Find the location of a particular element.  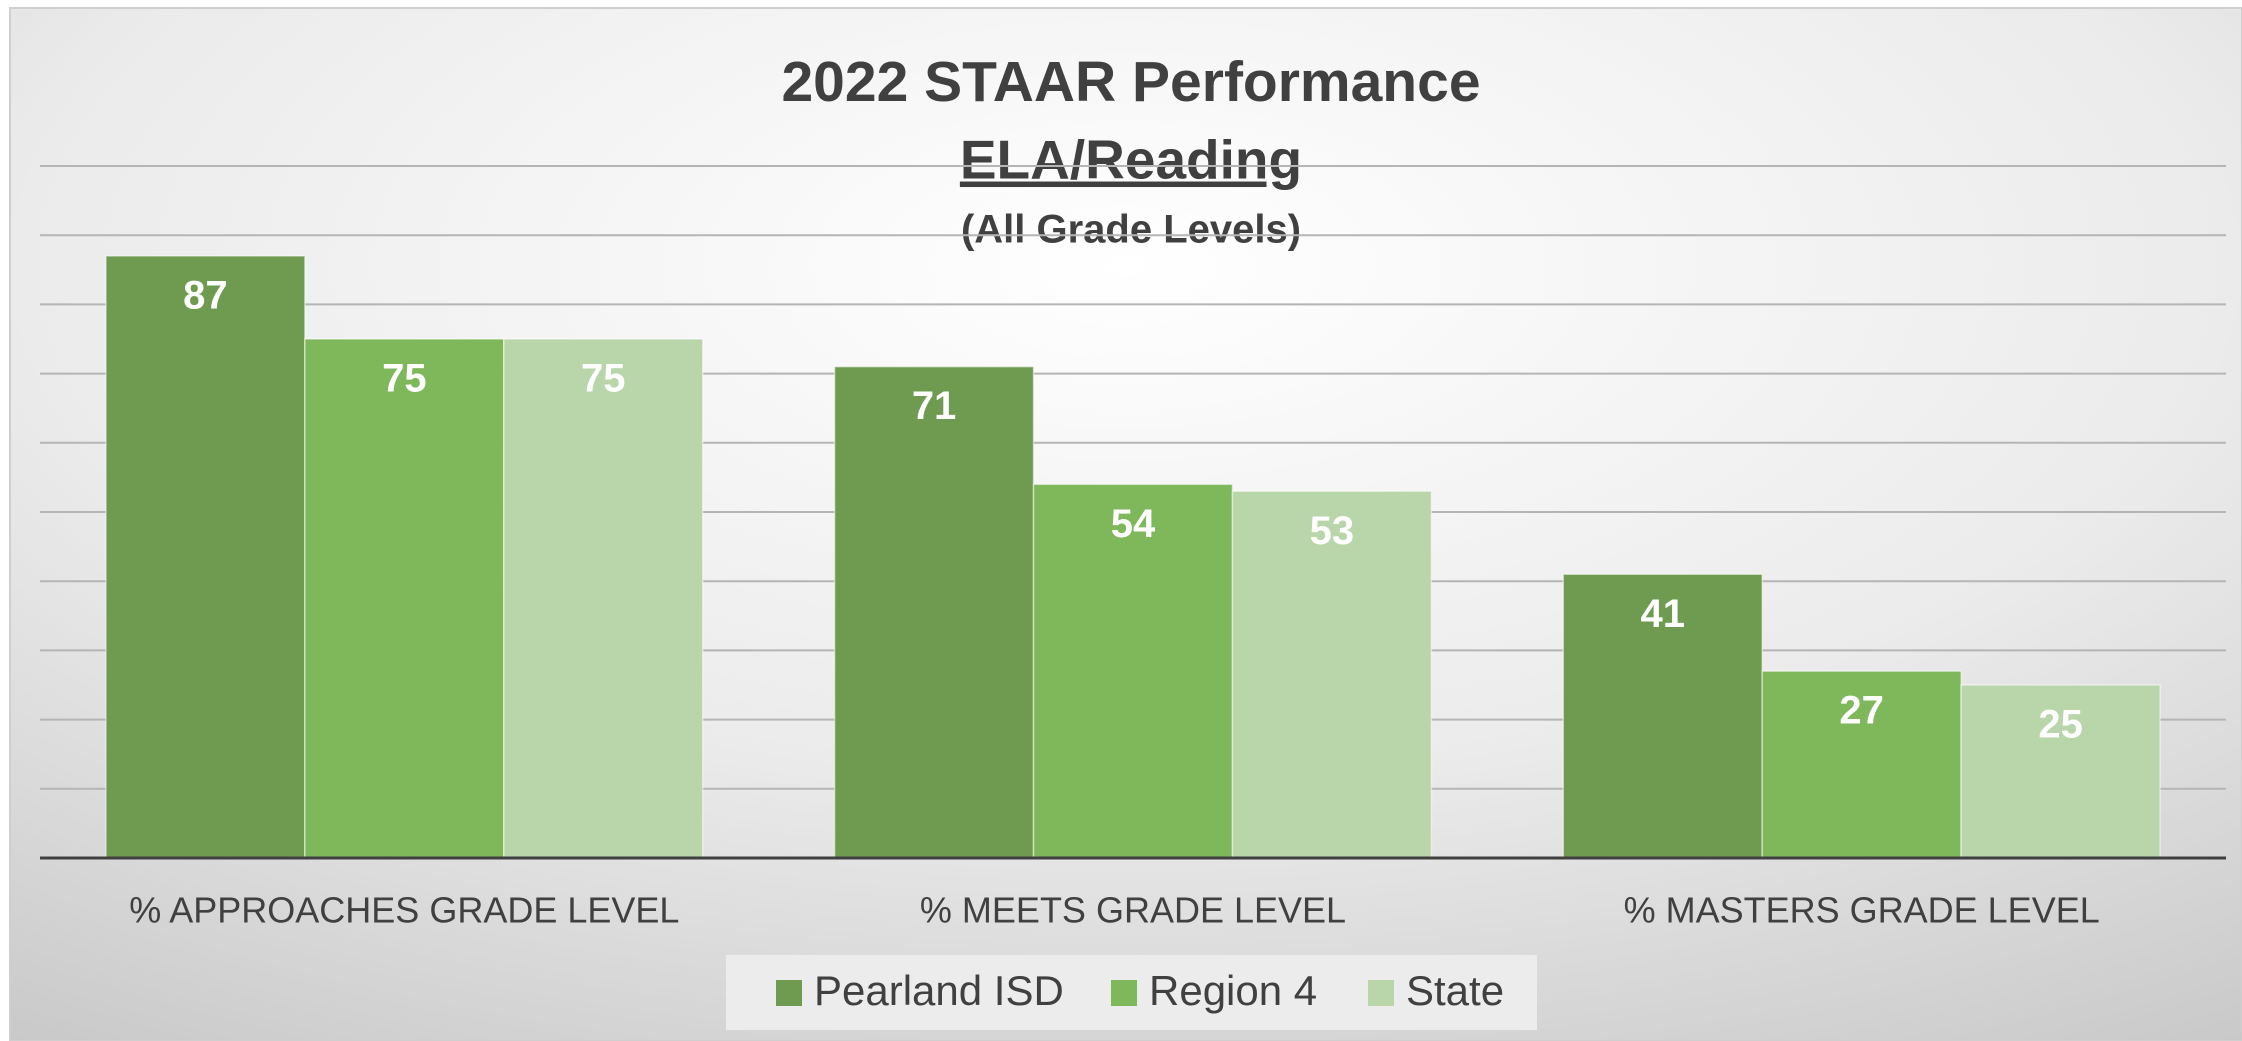

chart-annotation: (All Grade Levels) is located at coordinates (1131, 230).